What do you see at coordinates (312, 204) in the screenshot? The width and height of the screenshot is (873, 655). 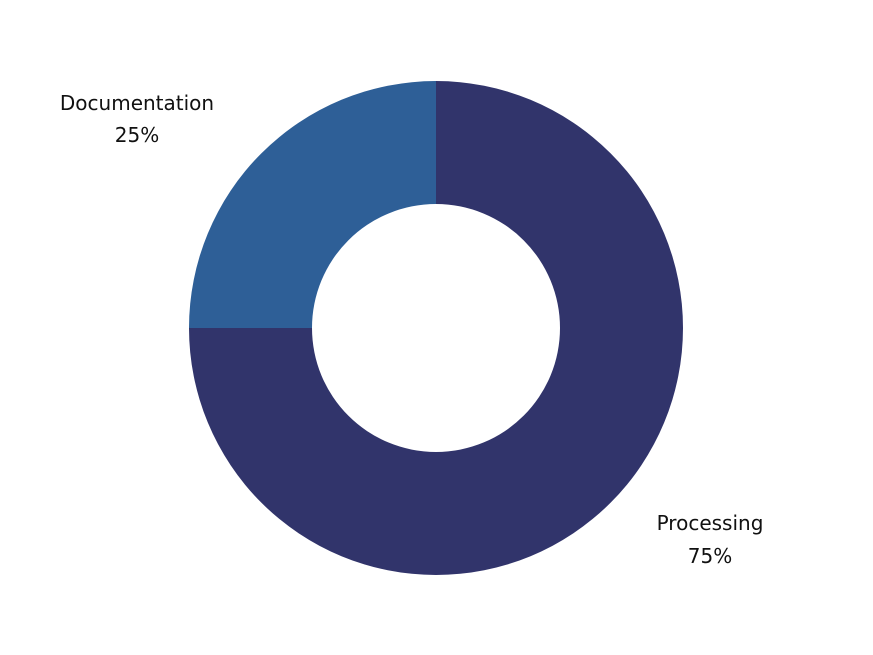 I see `slice-documentation` at bounding box center [312, 204].